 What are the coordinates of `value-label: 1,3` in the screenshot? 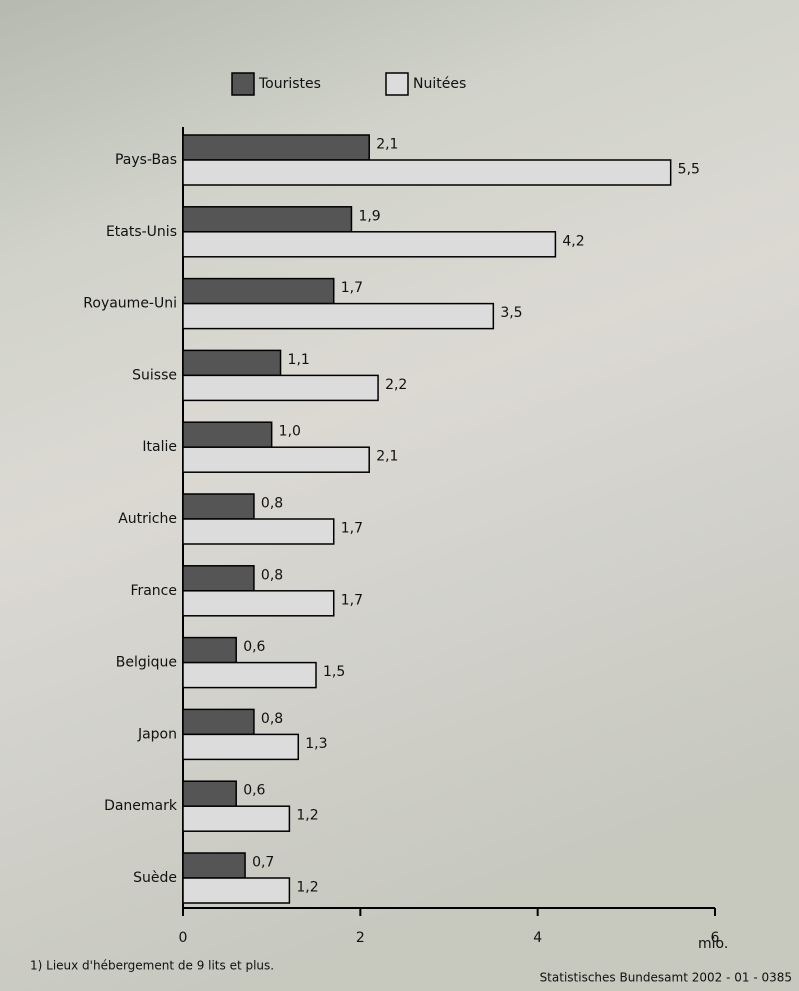 It's located at (316, 744).